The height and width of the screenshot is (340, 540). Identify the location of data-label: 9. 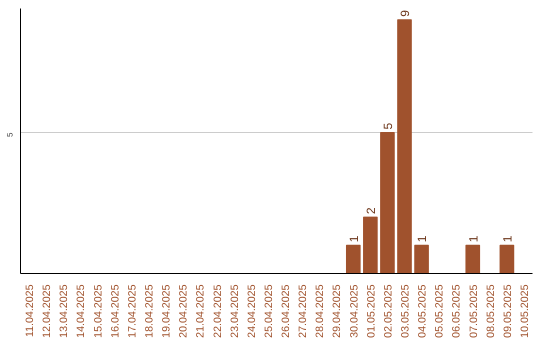
(405, 13).